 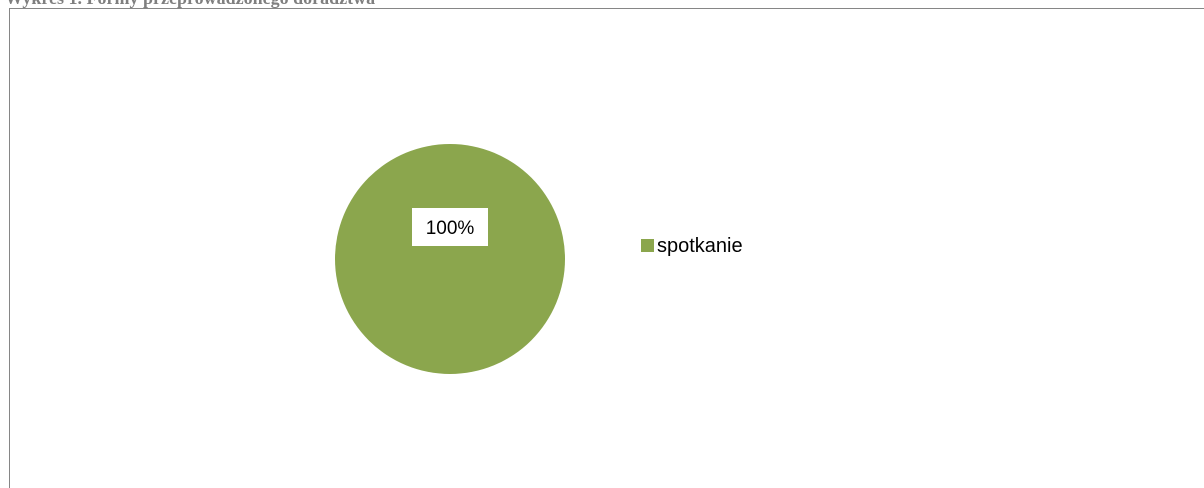 What do you see at coordinates (647, 245) in the screenshot?
I see `legend-swatch` at bounding box center [647, 245].